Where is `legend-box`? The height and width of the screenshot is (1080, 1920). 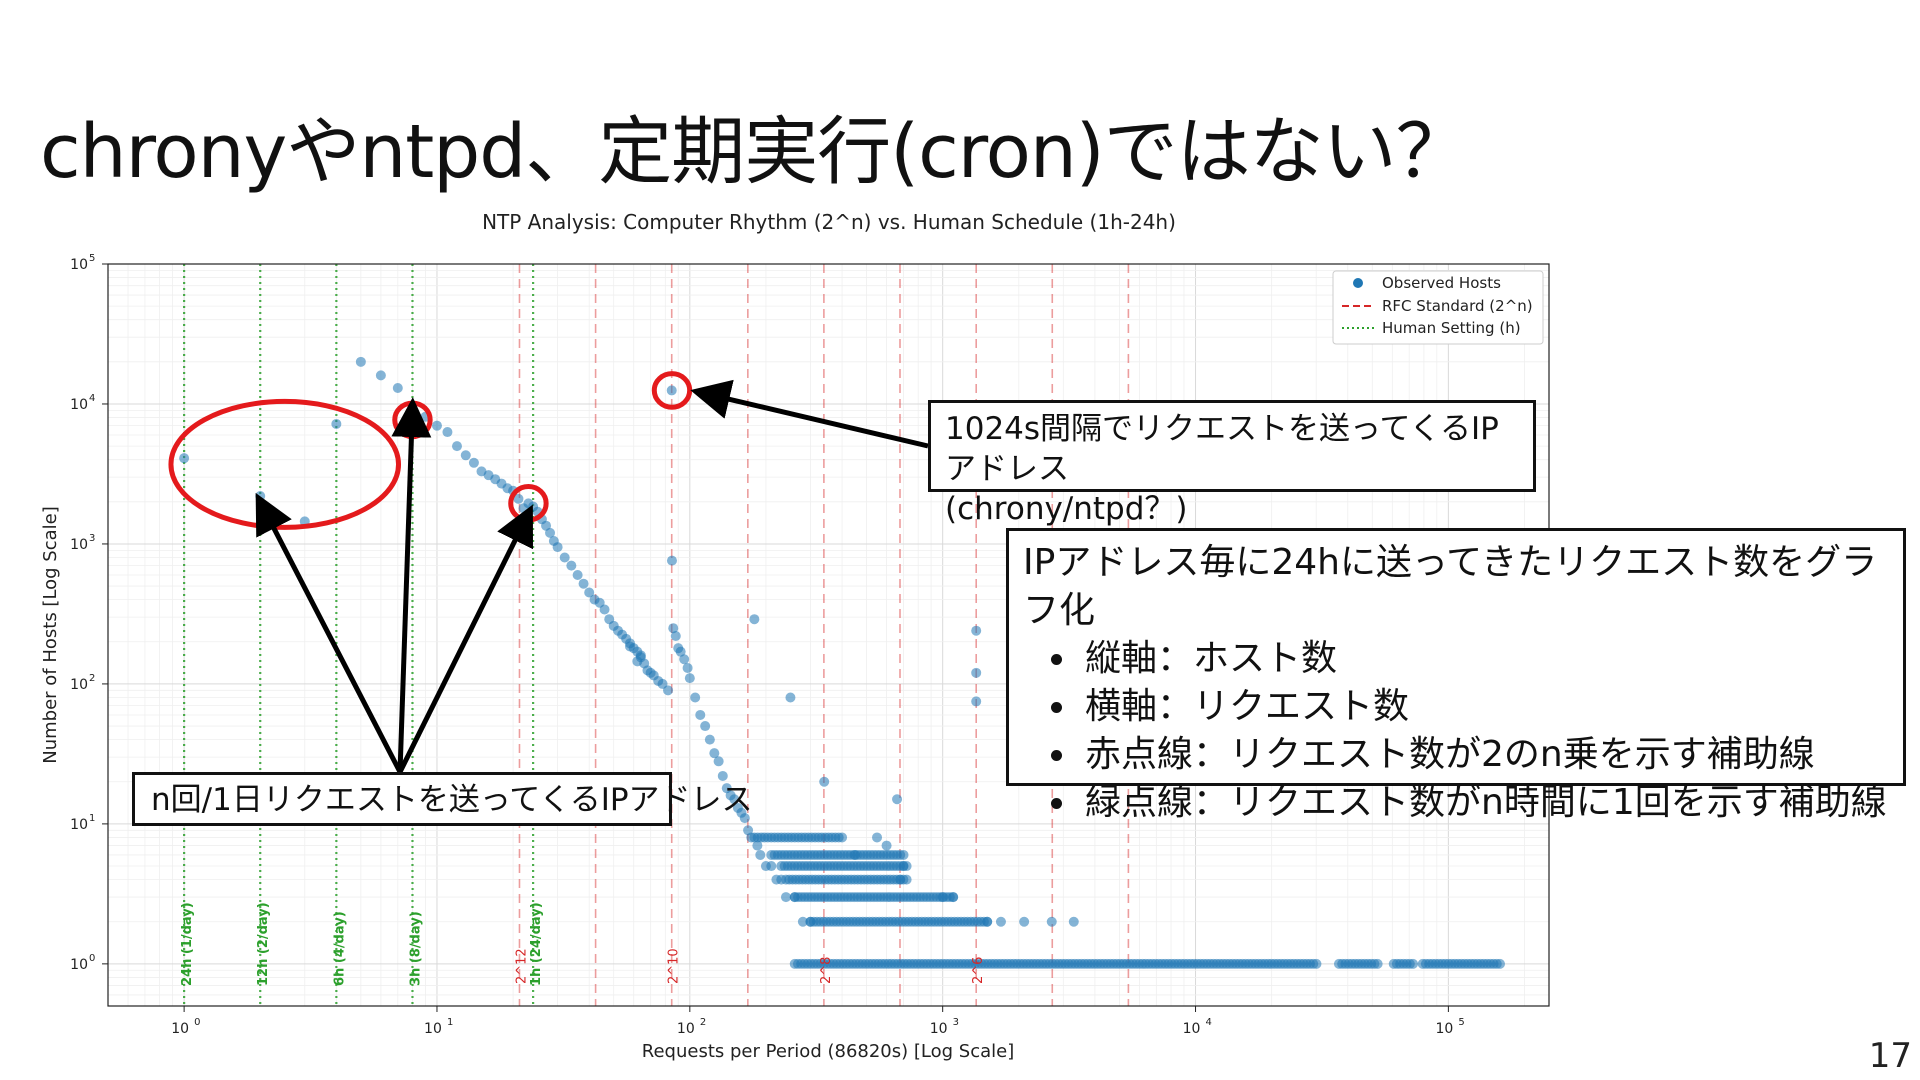
legend-box is located at coordinates (1438, 307).